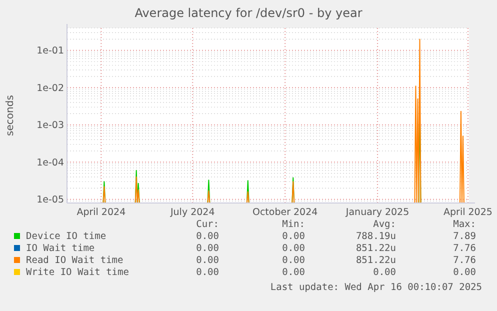 This screenshot has width=497, height=311. Describe the element at coordinates (377, 212) in the screenshot. I see `x-tick-label: January 2025` at that location.